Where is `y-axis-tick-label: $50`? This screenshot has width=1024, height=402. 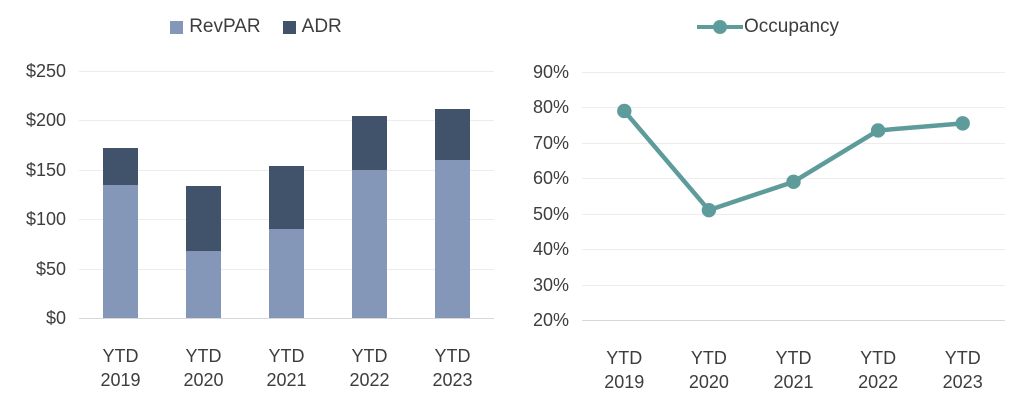 y-axis-tick-label: $50 is located at coordinates (50, 268).